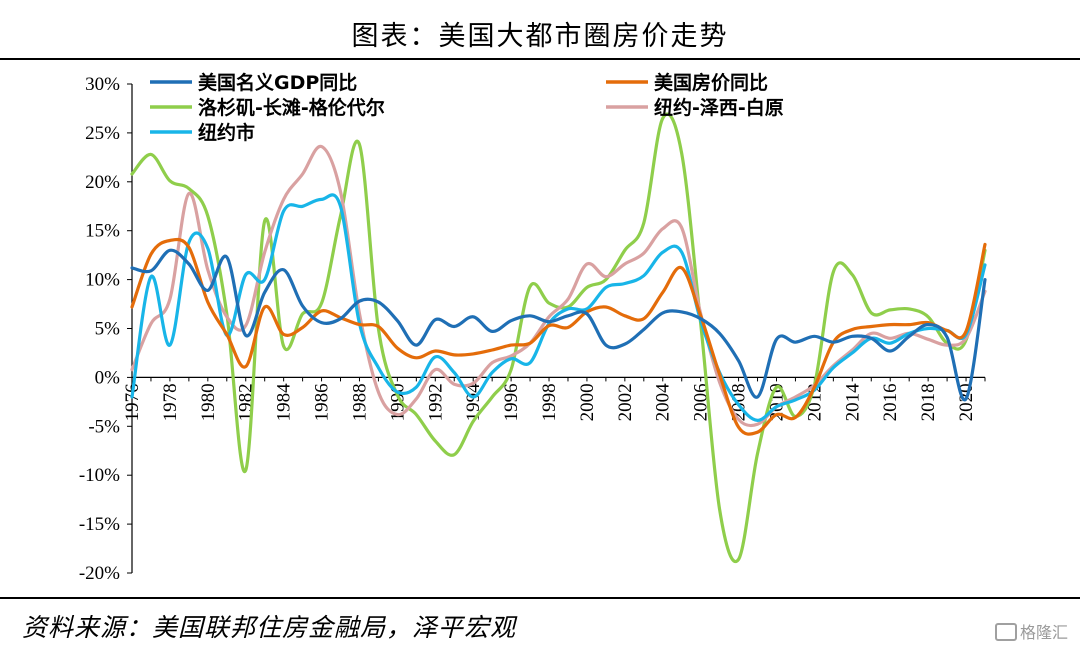 Image resolution: width=1080 pixels, height=647 pixels. I want to click on legend-label: 美国房价同比, so click(711, 82).